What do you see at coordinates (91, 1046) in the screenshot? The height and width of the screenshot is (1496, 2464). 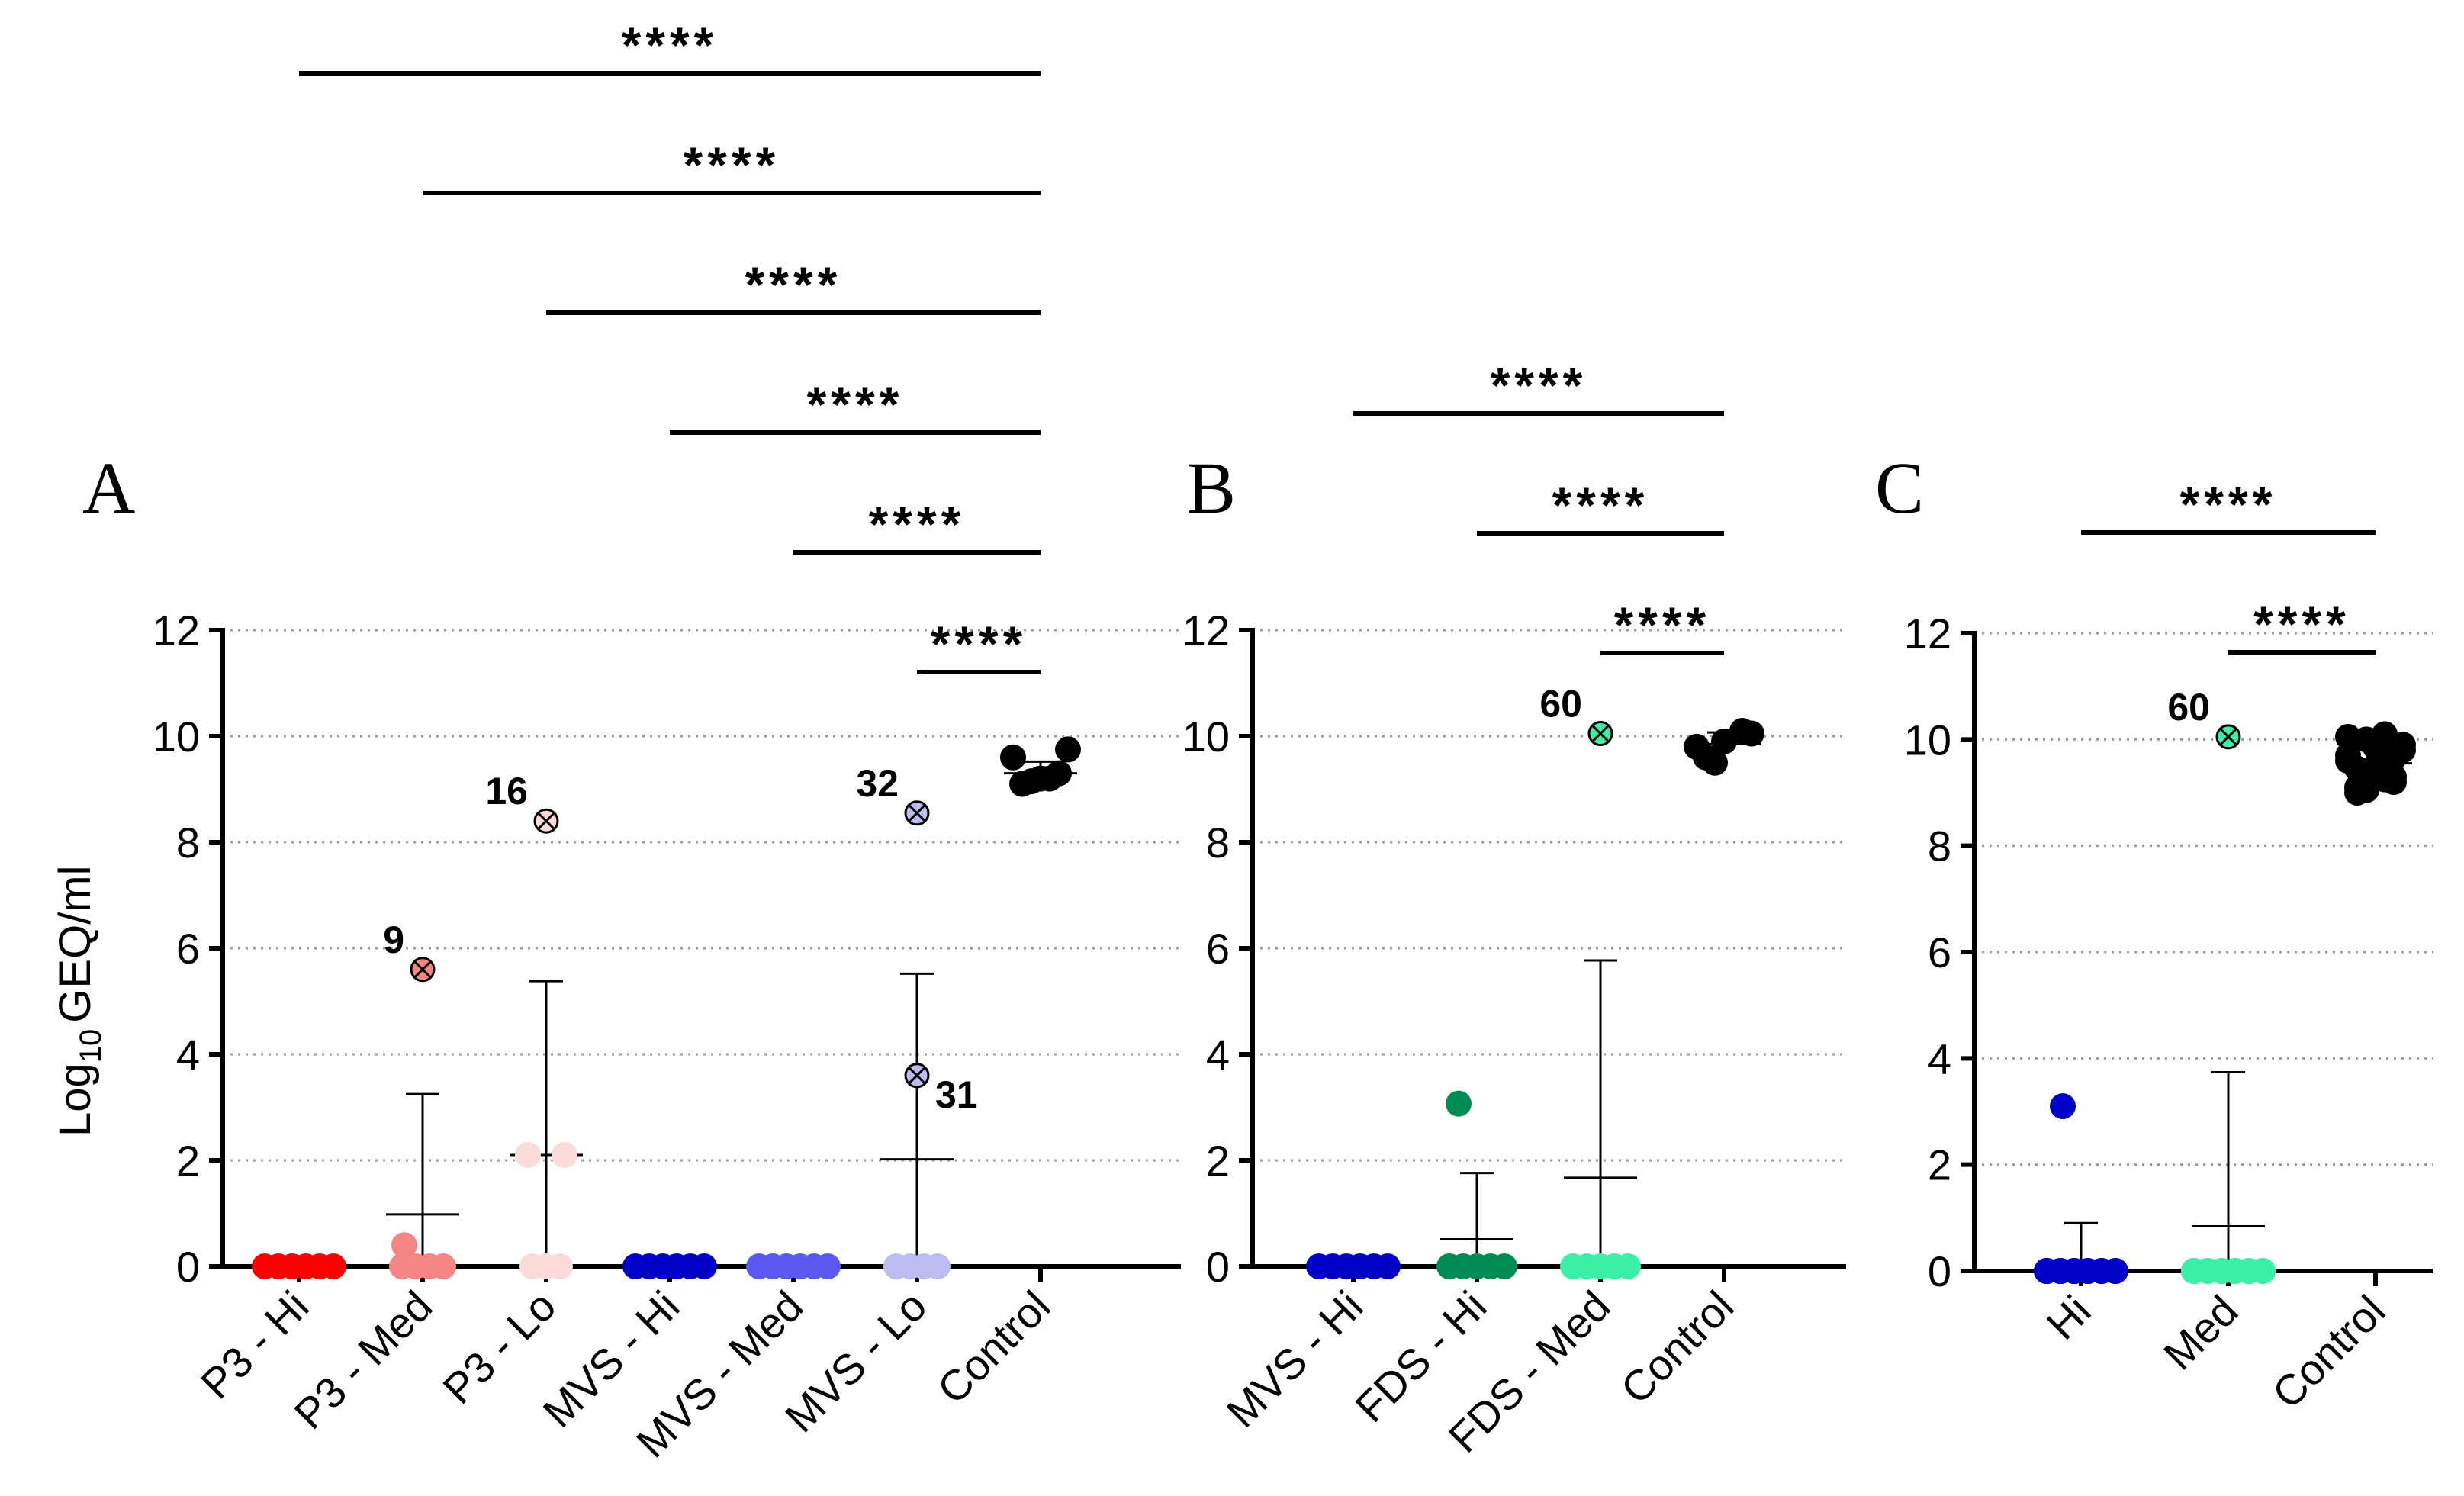 I see `y-axis-label-subscript: 10` at bounding box center [91, 1046].